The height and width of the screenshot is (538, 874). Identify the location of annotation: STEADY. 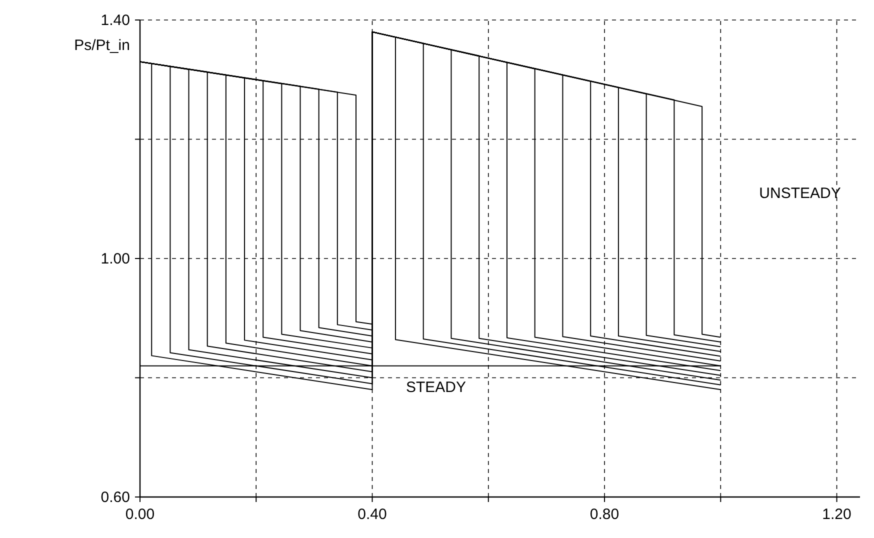
(436, 387).